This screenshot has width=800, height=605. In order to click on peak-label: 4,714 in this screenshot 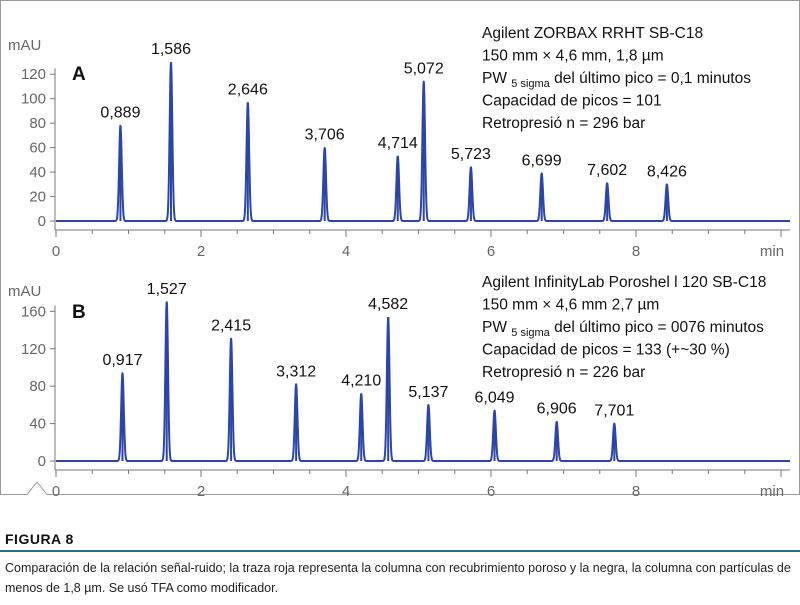, I will do `click(398, 143)`.